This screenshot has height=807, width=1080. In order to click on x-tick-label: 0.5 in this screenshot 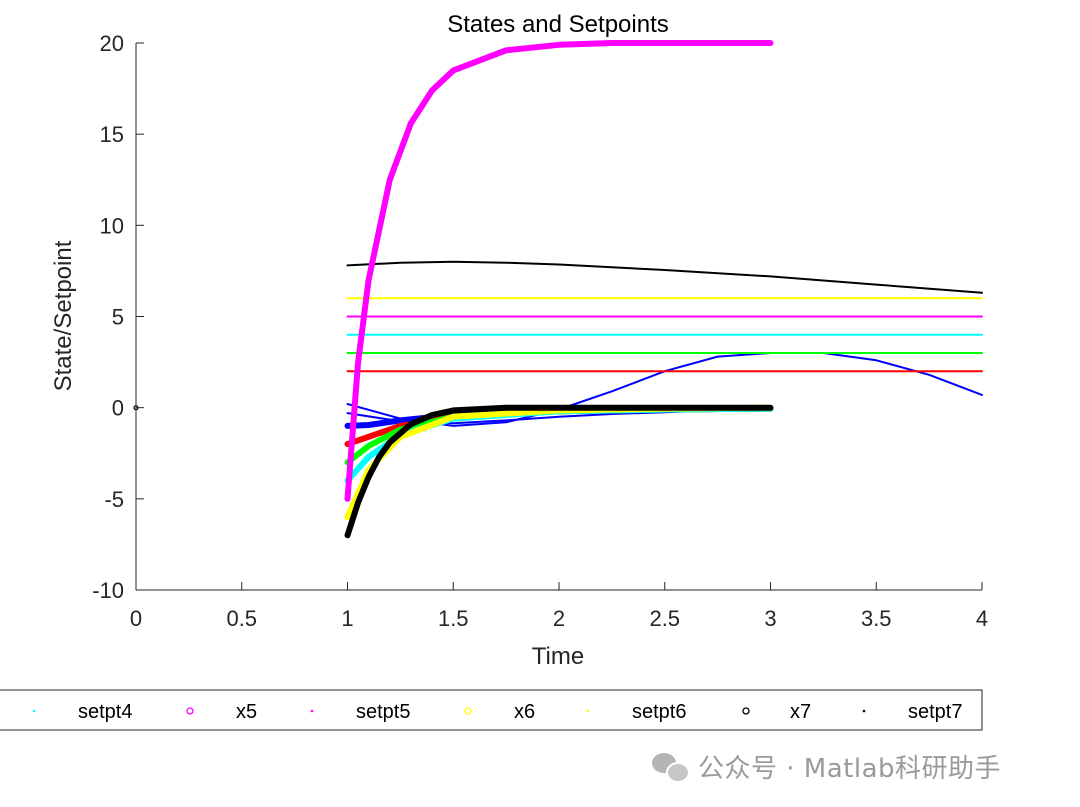, I will do `click(241, 618)`.